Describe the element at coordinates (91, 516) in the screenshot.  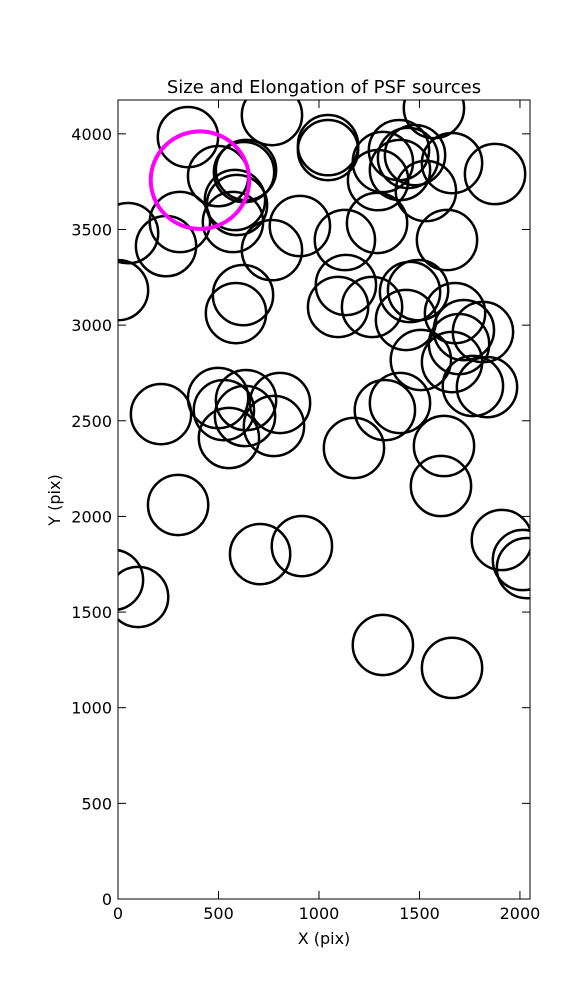
I see `y-tick-label: 2000` at that location.